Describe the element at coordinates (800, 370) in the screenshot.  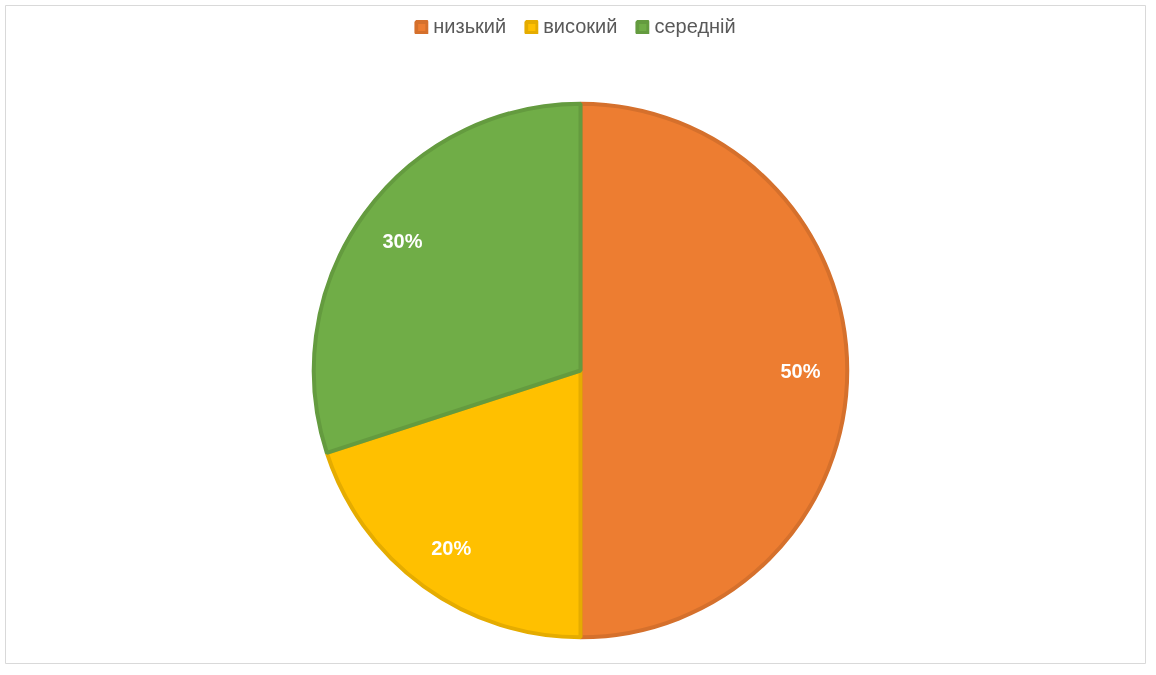
I see `data-label: 50%` at that location.